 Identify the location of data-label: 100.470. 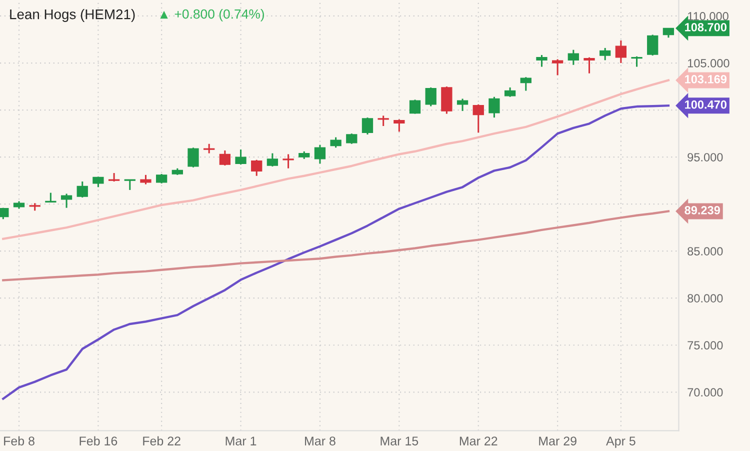
(705, 104).